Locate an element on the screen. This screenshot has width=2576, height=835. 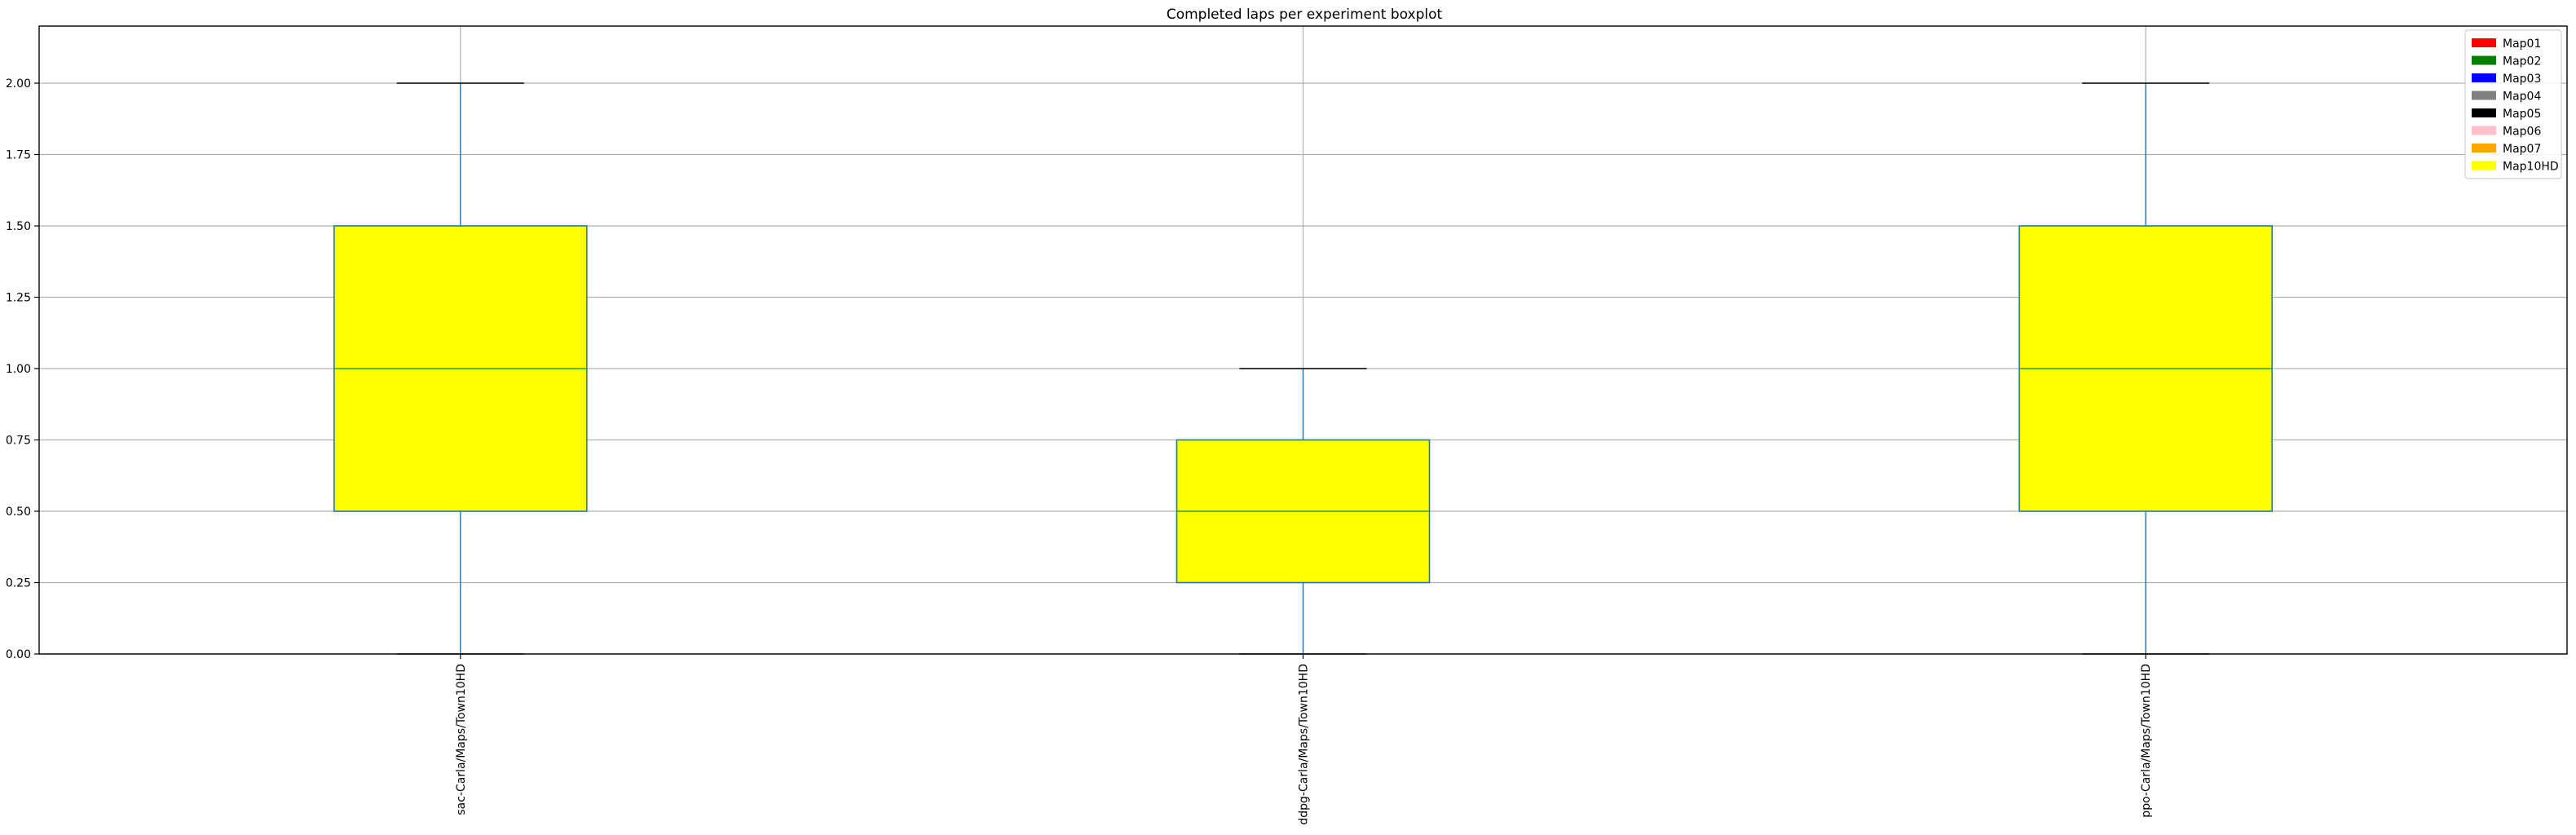
legend-label: Map03 is located at coordinates (2522, 79).